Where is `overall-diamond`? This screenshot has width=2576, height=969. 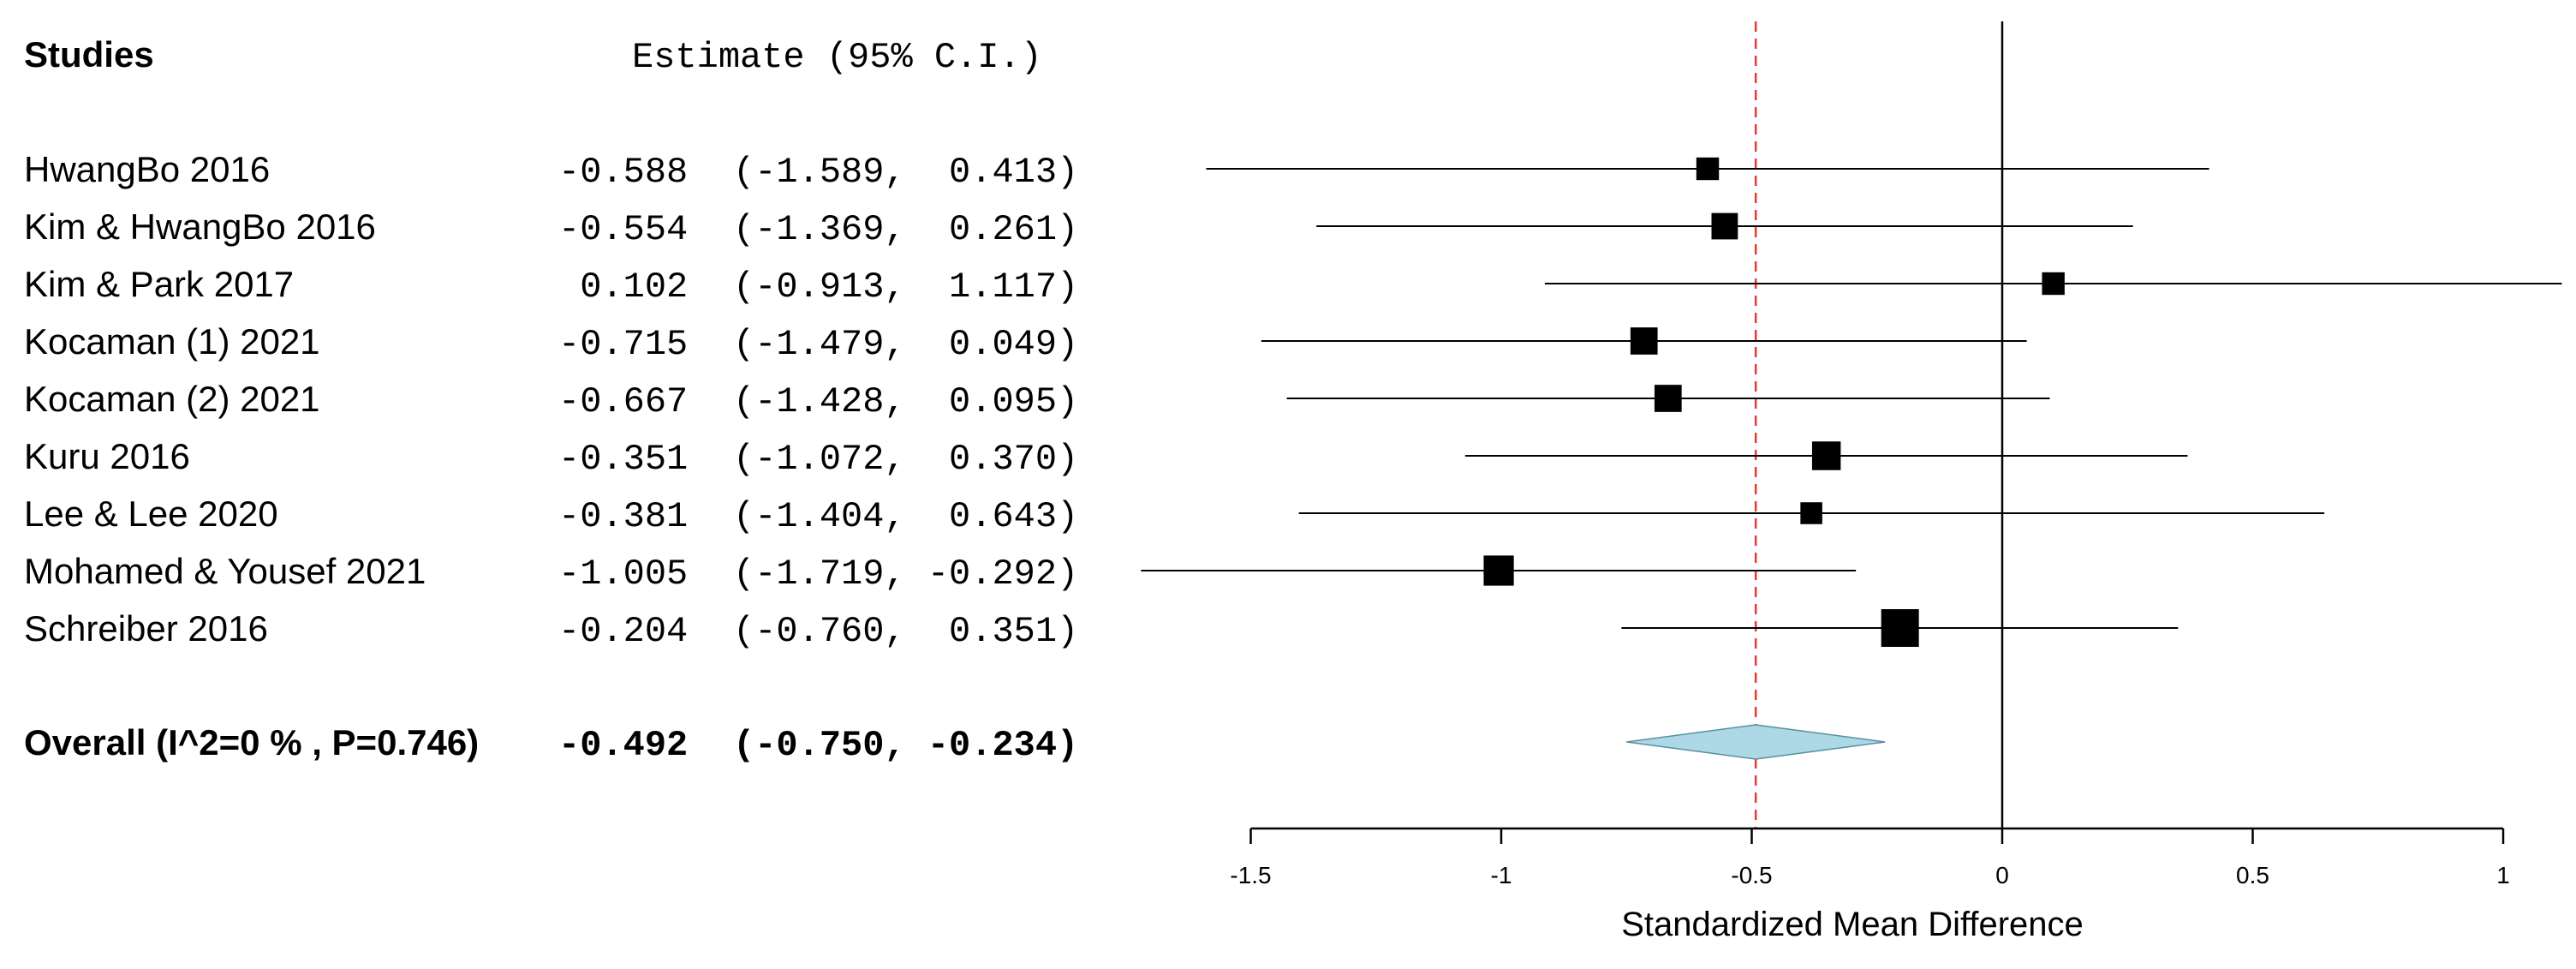 overall-diamond is located at coordinates (1756, 742).